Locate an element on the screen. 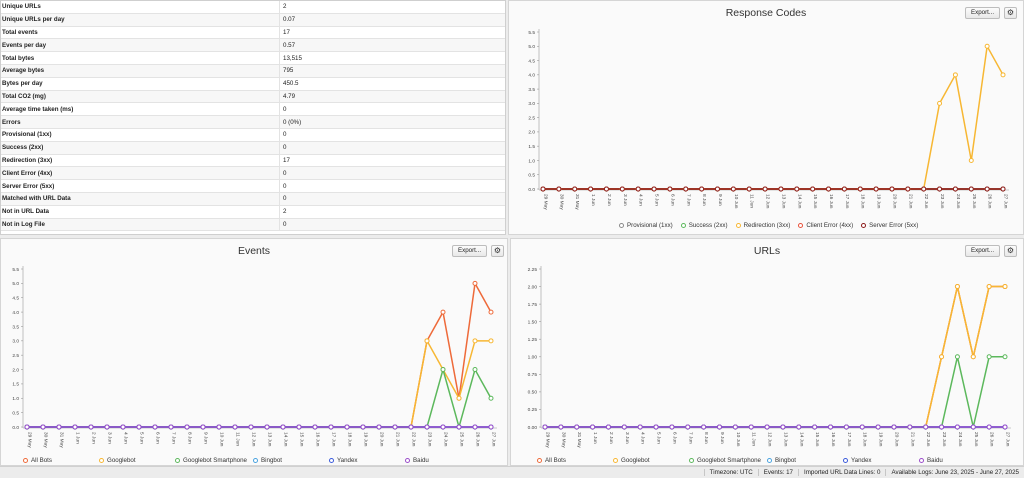 The width and height of the screenshot is (1024, 478). stat-label: Unique URLs is located at coordinates (140, 7).